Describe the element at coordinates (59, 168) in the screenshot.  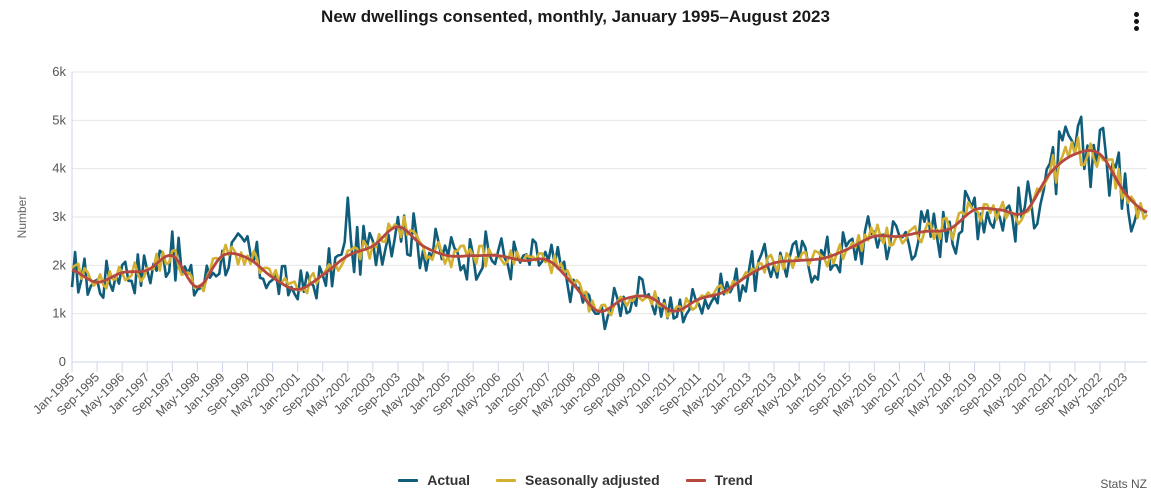
I see `y-tick-label: 4k` at that location.